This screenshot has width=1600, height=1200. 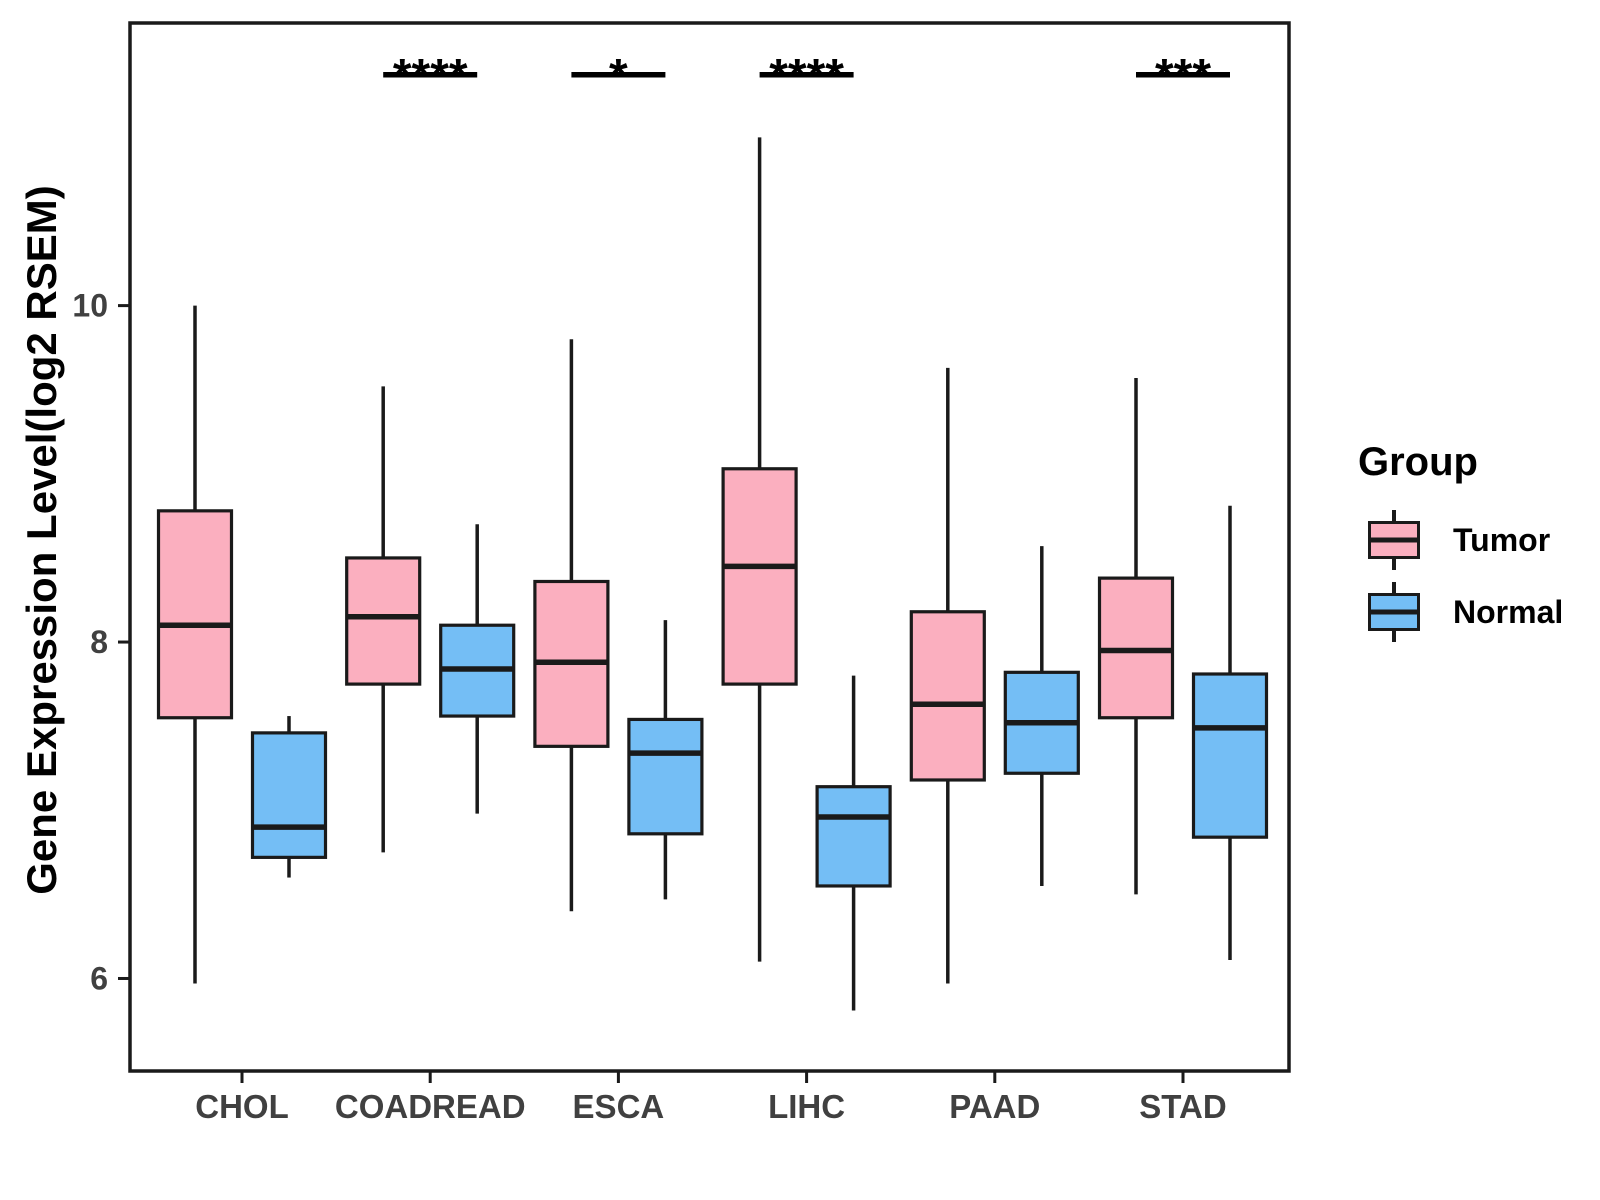 I want to click on significance-label-LIHC: ****, so click(x=806, y=76).